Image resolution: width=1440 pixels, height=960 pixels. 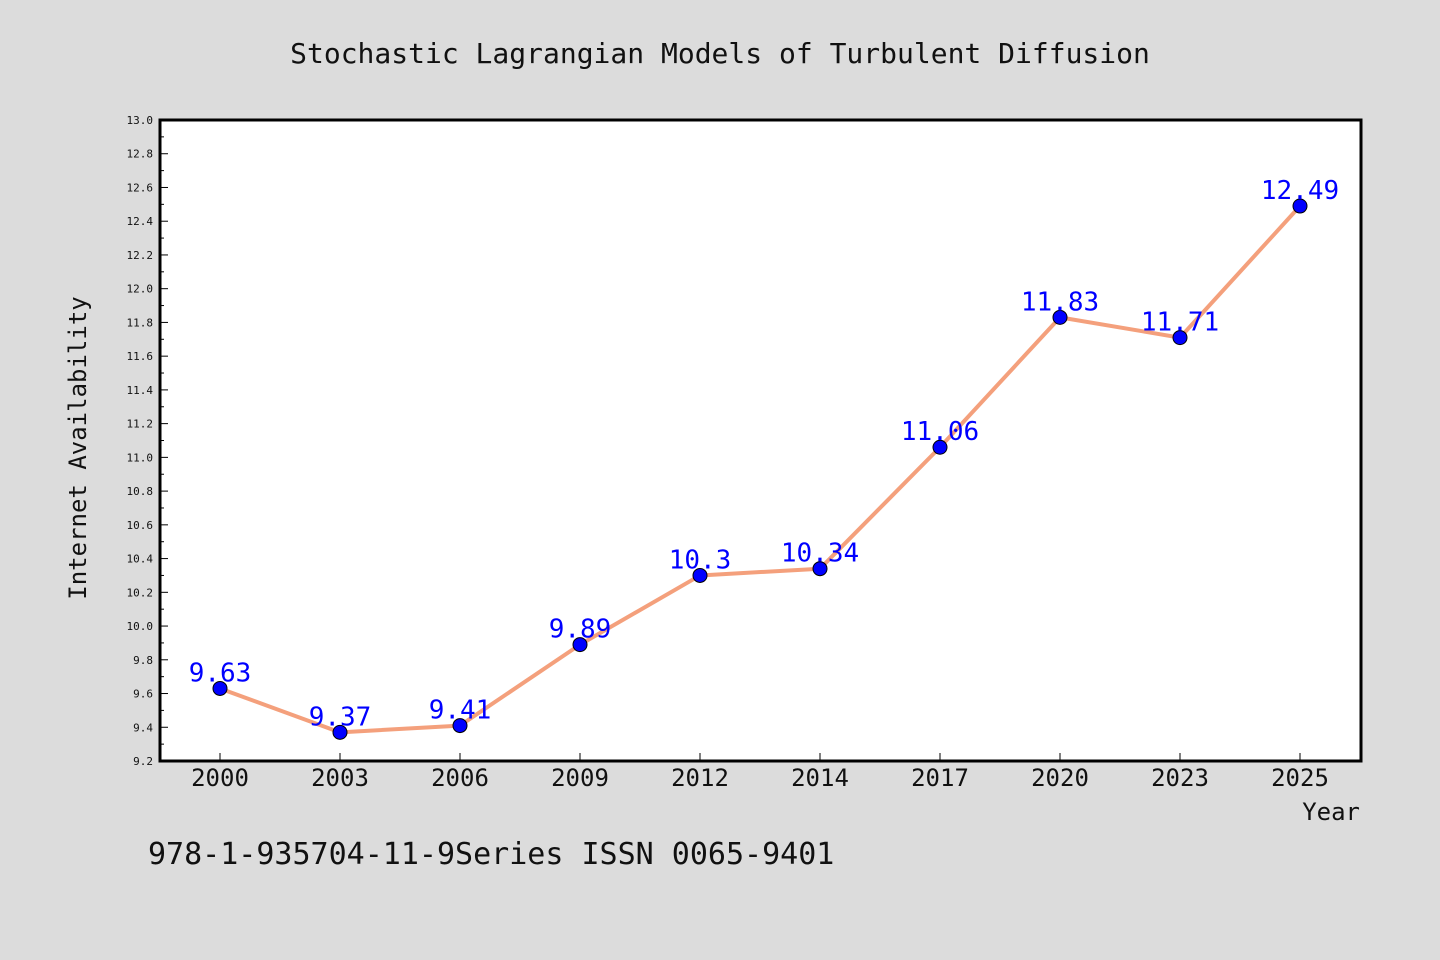 I want to click on x-axis-label: Year, so click(x=1331, y=812).